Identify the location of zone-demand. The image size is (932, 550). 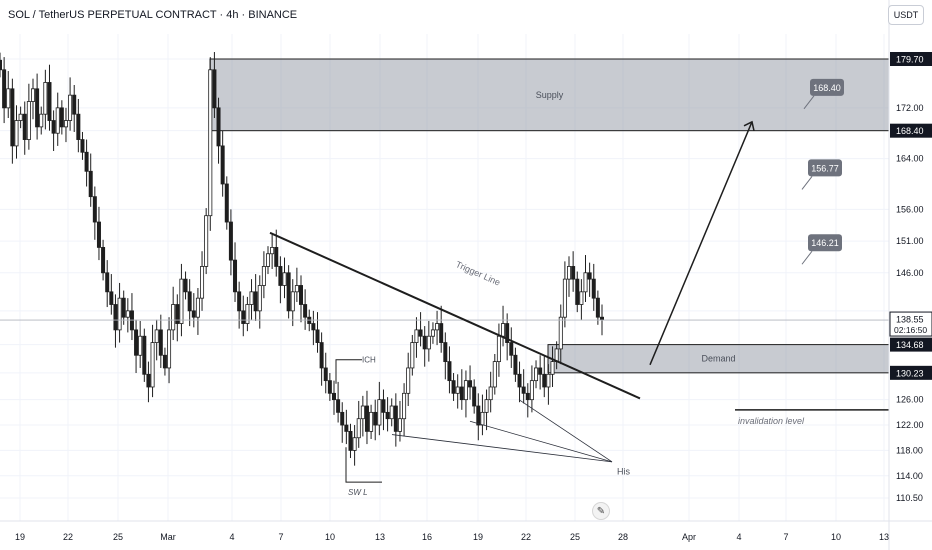
(718, 359).